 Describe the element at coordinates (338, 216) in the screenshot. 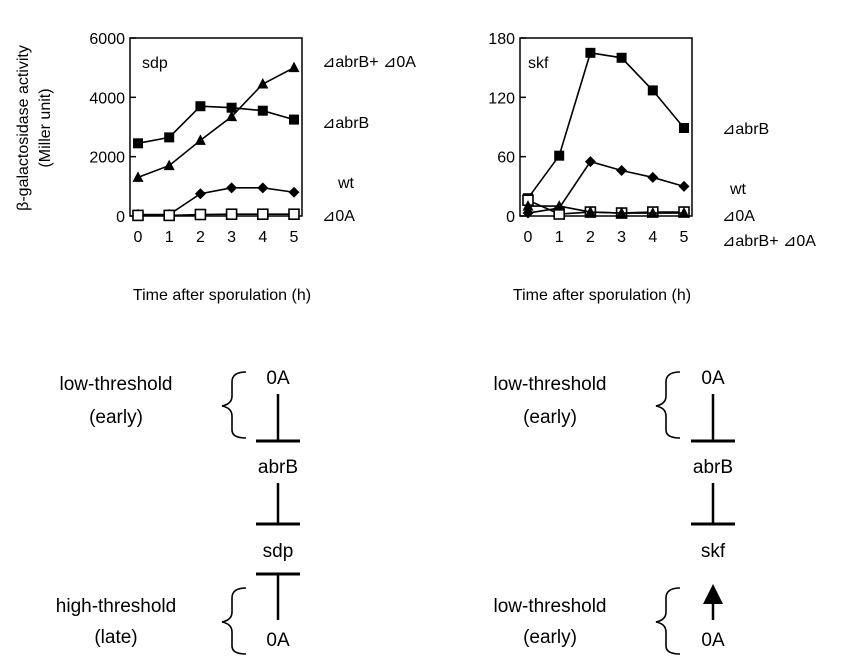

I see `sdp-legend-0A: ⊿0A` at that location.